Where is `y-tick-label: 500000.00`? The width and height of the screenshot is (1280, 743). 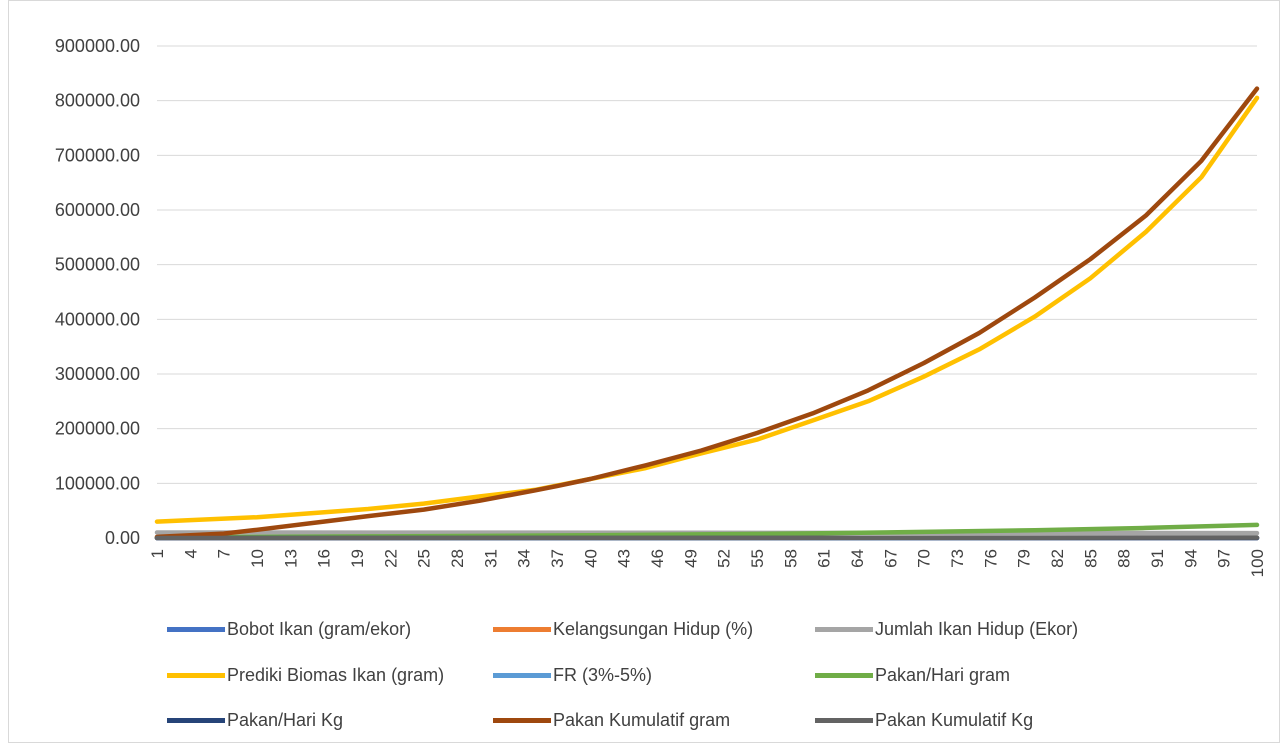
y-tick-label: 500000.00 is located at coordinates (97, 265).